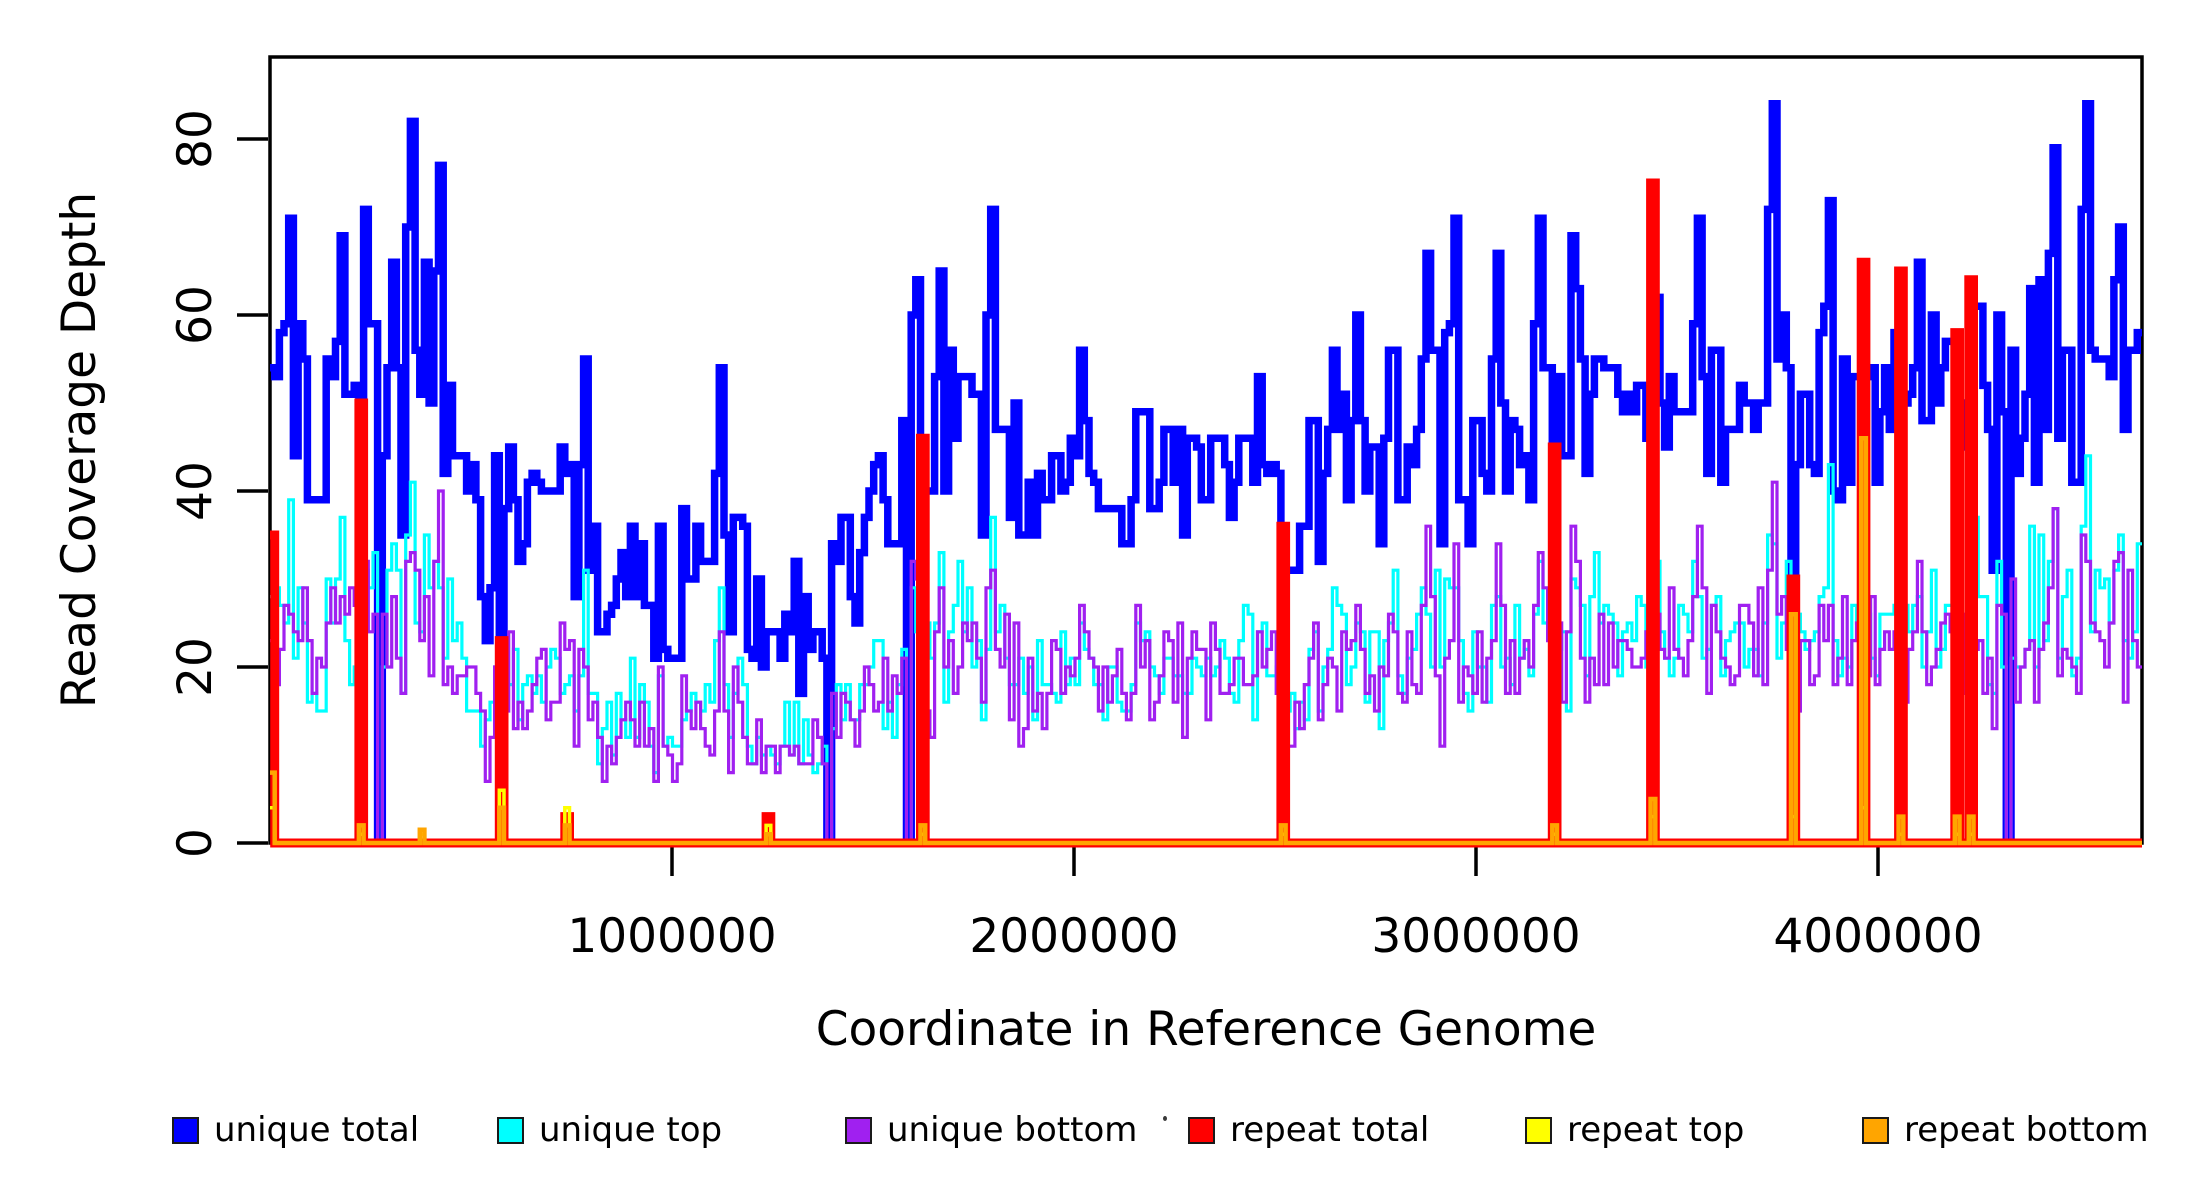  Describe the element at coordinates (1538, 1130) in the screenshot. I see `repeat-top-swatch-icon` at that location.